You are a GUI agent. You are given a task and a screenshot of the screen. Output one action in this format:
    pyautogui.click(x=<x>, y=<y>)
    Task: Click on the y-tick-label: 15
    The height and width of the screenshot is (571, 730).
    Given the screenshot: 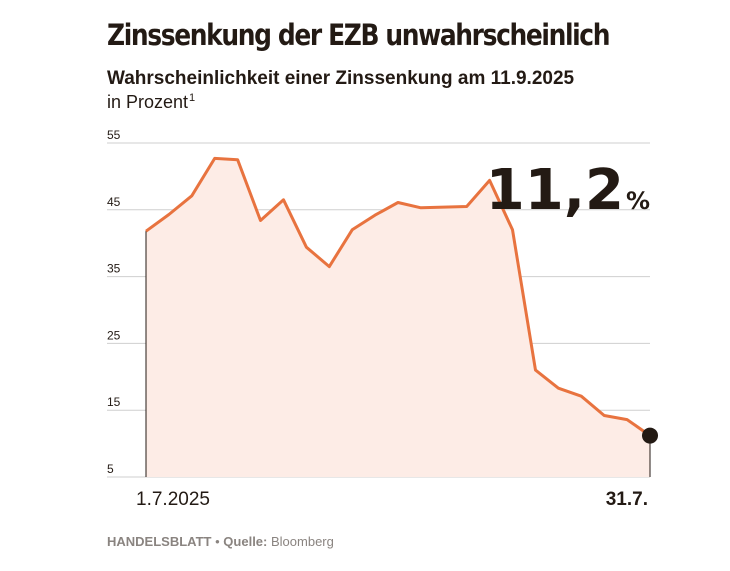 What is the action you would take?
    pyautogui.click(x=114, y=402)
    